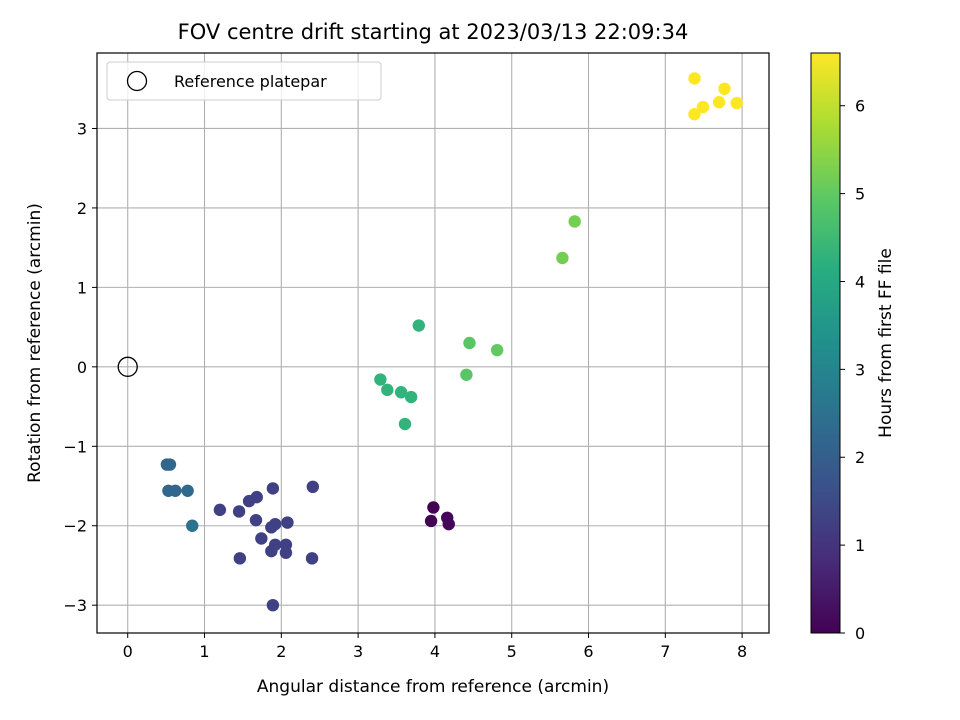  Describe the element at coordinates (82, 128) in the screenshot. I see `y-tick-label: 3` at that location.